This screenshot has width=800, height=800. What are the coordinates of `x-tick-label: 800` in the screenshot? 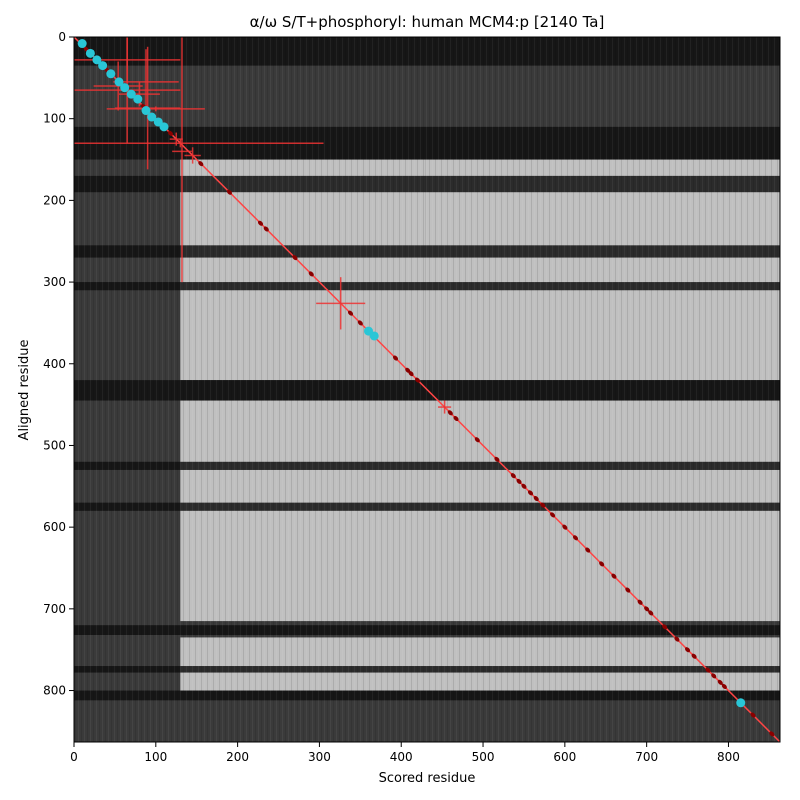 It's located at (728, 757).